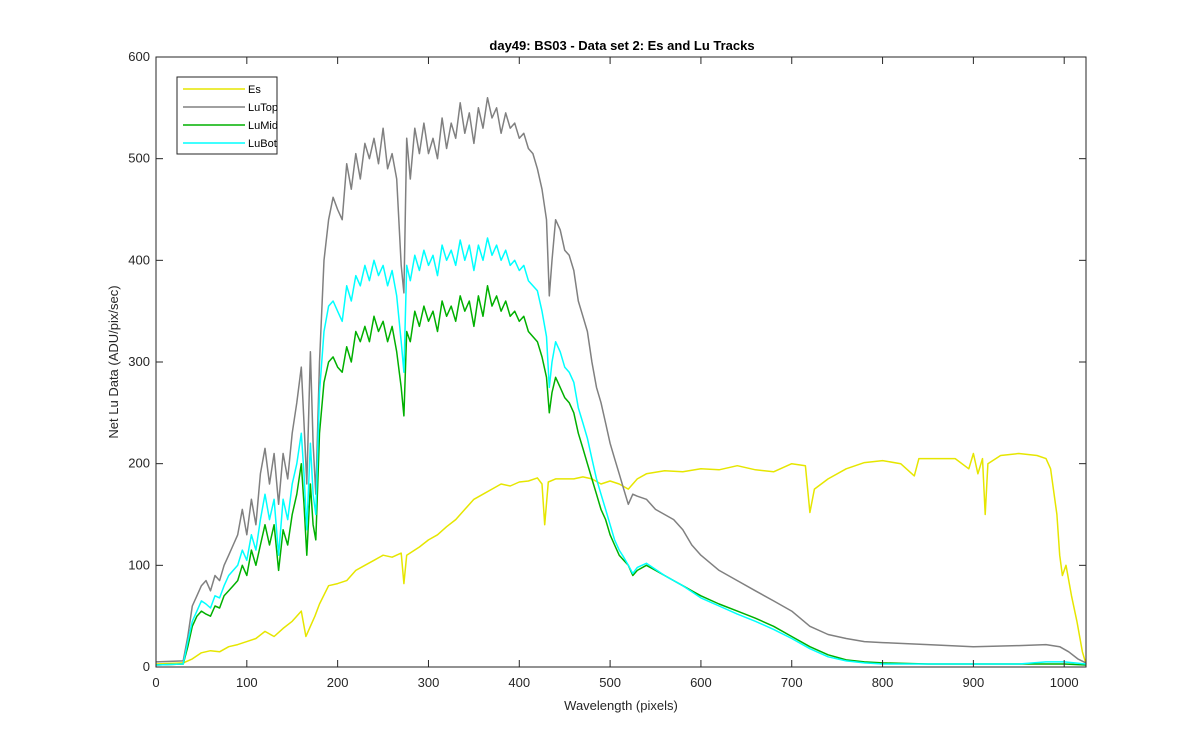  I want to click on legend-label-lubot: LuBot, so click(262, 144).